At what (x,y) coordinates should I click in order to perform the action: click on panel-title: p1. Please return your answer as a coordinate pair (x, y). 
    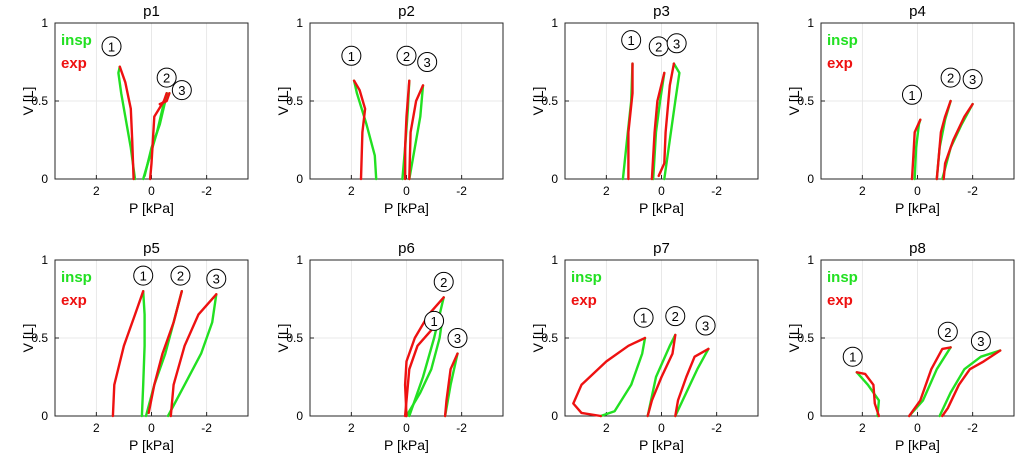
    Looking at the image, I should click on (151, 11).